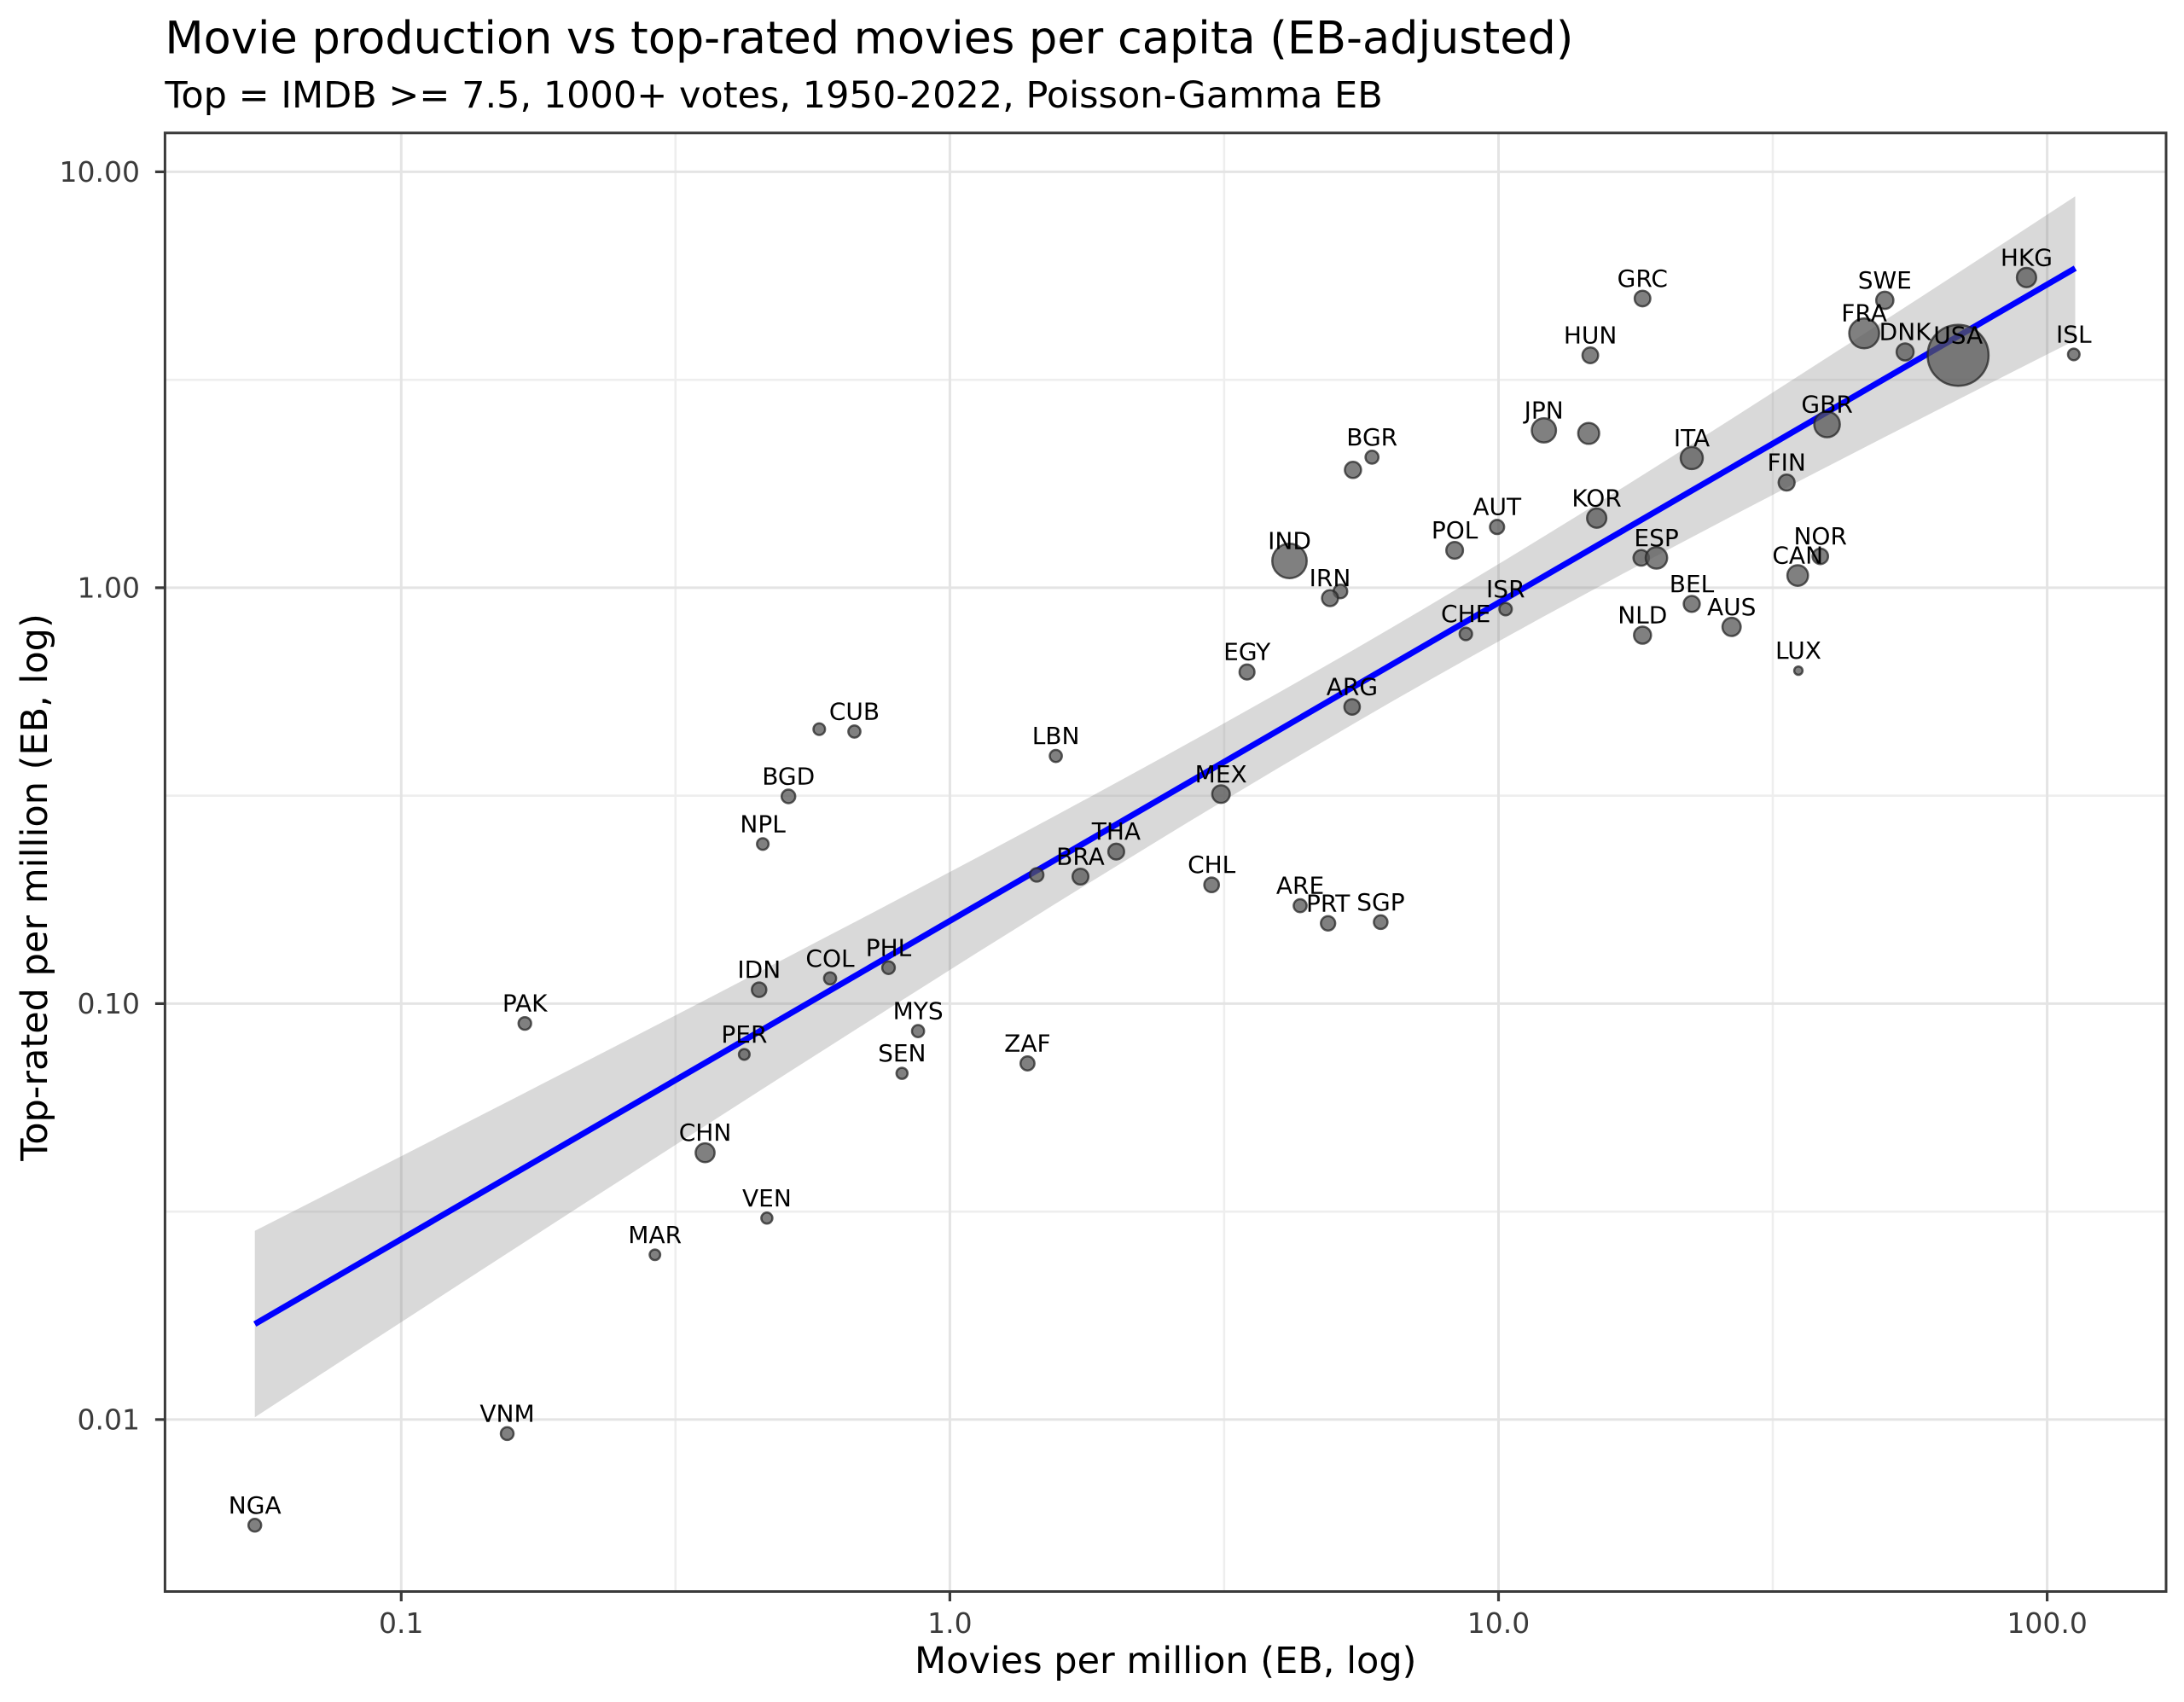 The width and height of the screenshot is (2184, 1702). Describe the element at coordinates (1906, 332) in the screenshot. I see `label-dnk: DNK` at that location.